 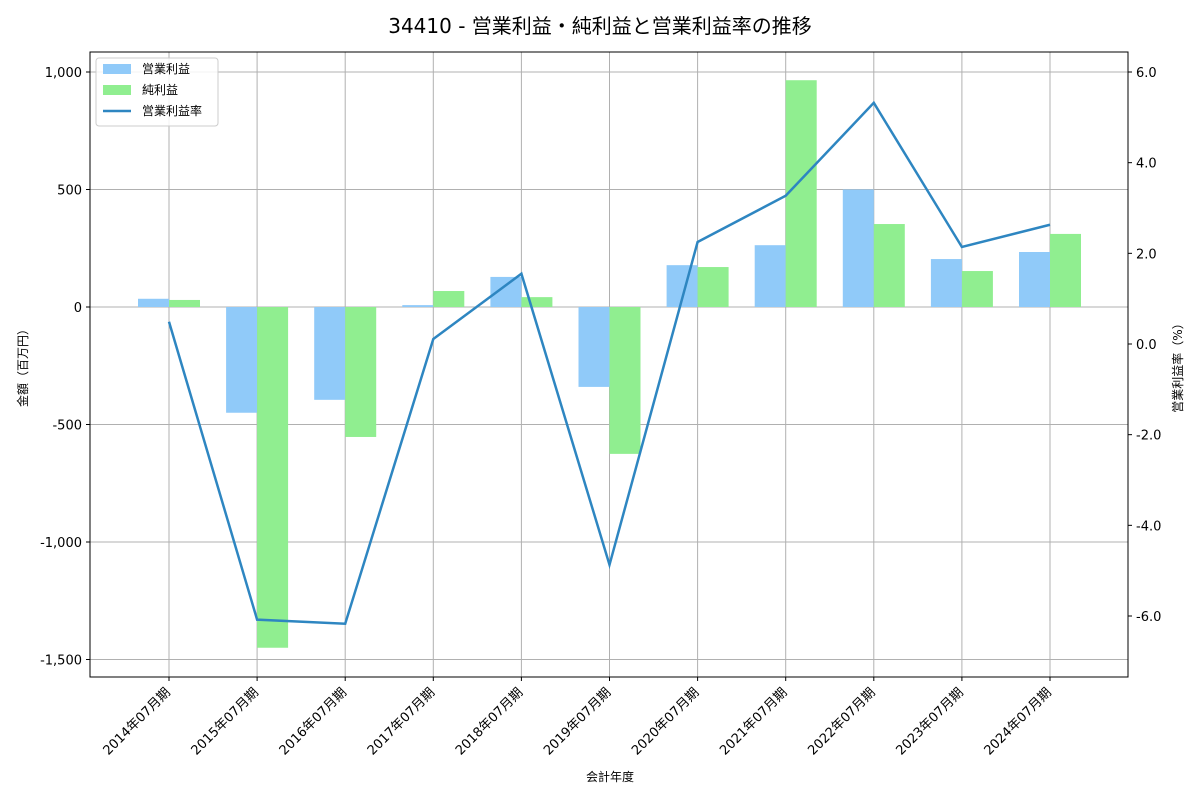 I want to click on legend-label-margin: 営業利益率, so click(x=172, y=110).